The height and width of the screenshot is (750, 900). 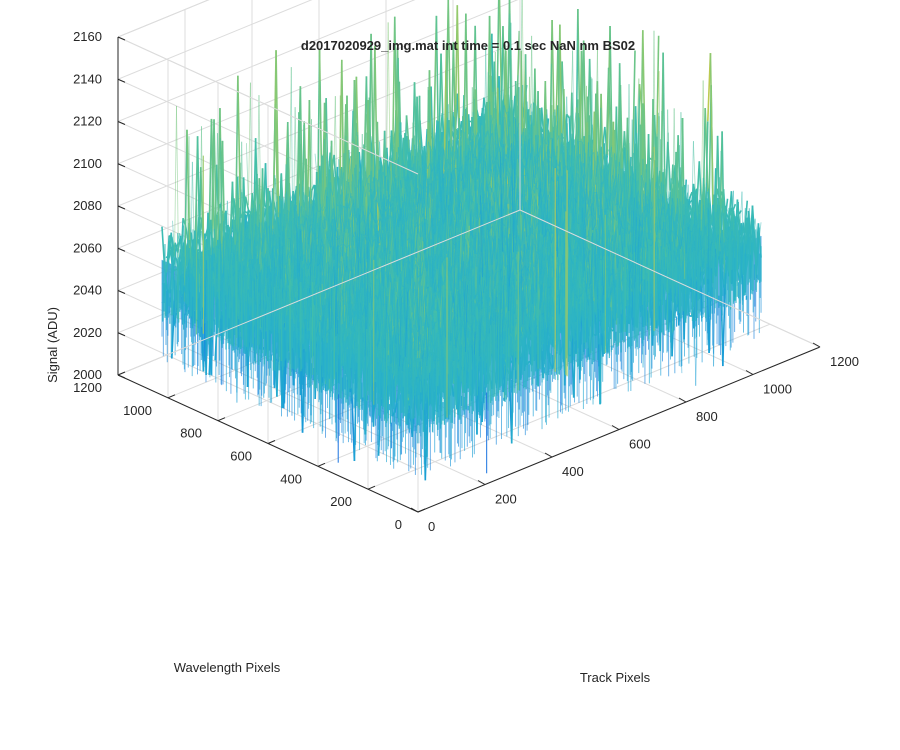 What do you see at coordinates (569, 406) in the screenshot?
I see `floor-gridline` at bounding box center [569, 406].